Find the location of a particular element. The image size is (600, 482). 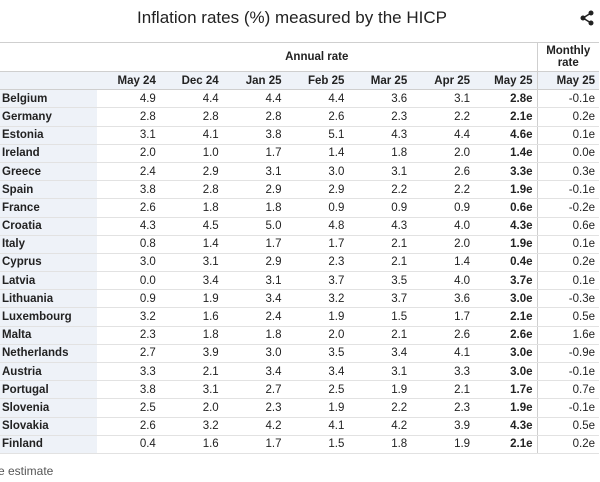

country-cell: Finland is located at coordinates (48, 444).